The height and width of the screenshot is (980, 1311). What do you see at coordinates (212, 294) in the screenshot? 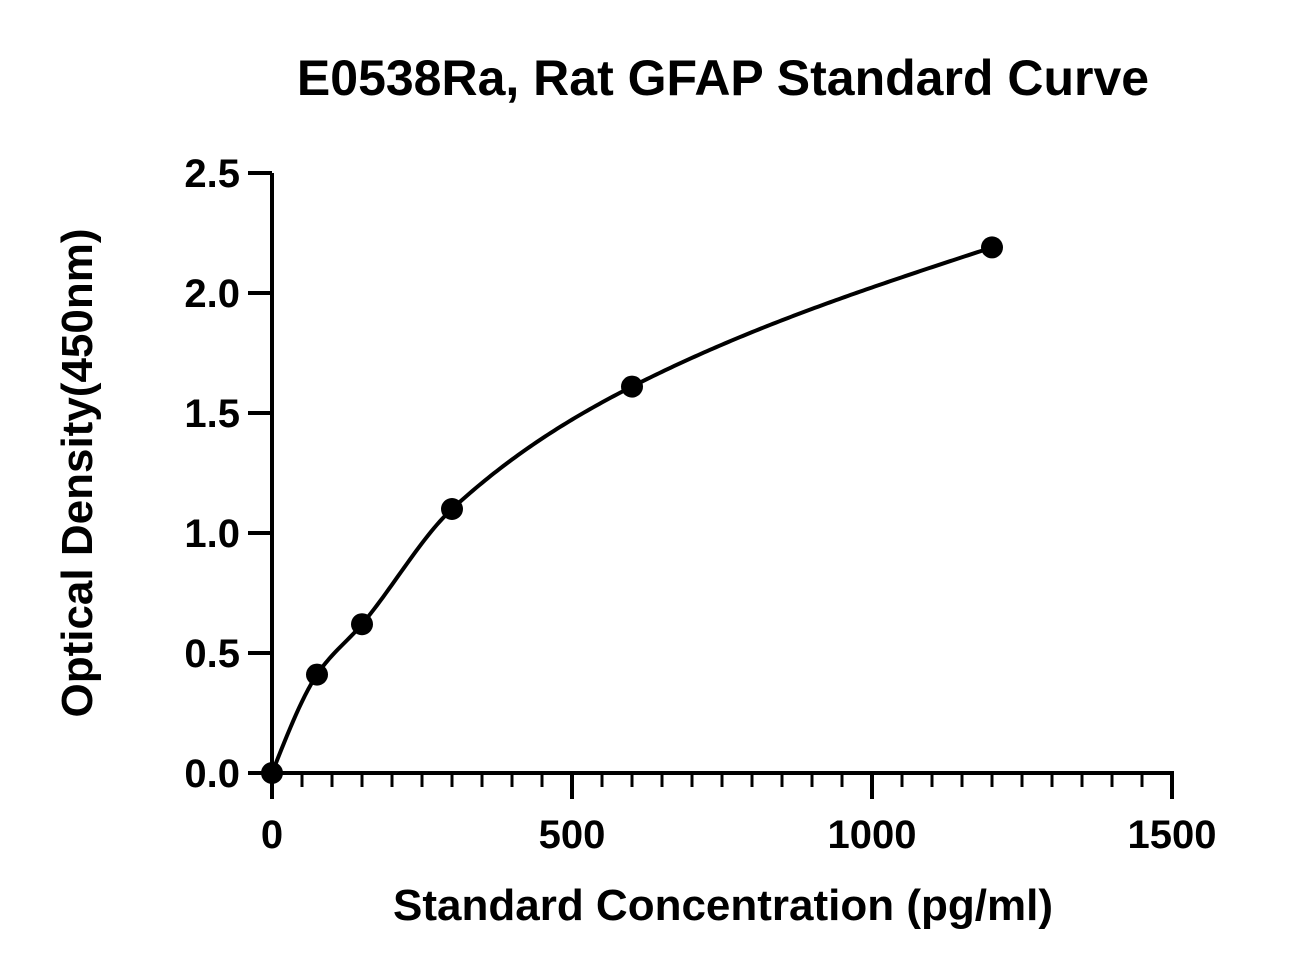
I see `y-tick-label: 2.0` at bounding box center [212, 294].